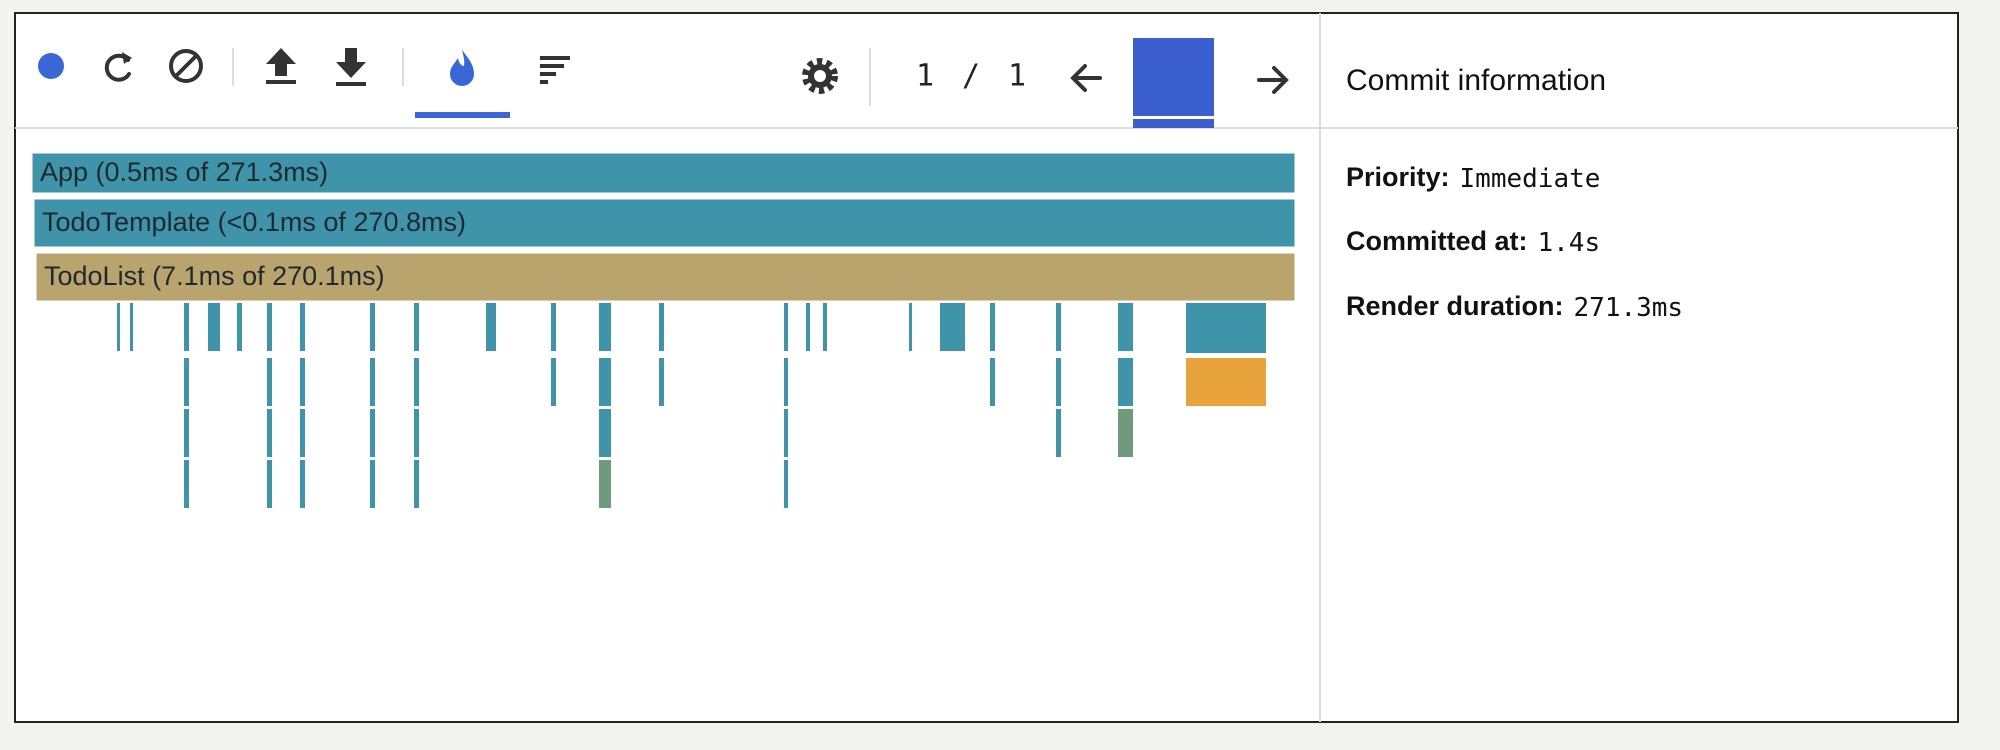 The image size is (2000, 750). What do you see at coordinates (925, 76) in the screenshot?
I see `commit-index: 1` at bounding box center [925, 76].